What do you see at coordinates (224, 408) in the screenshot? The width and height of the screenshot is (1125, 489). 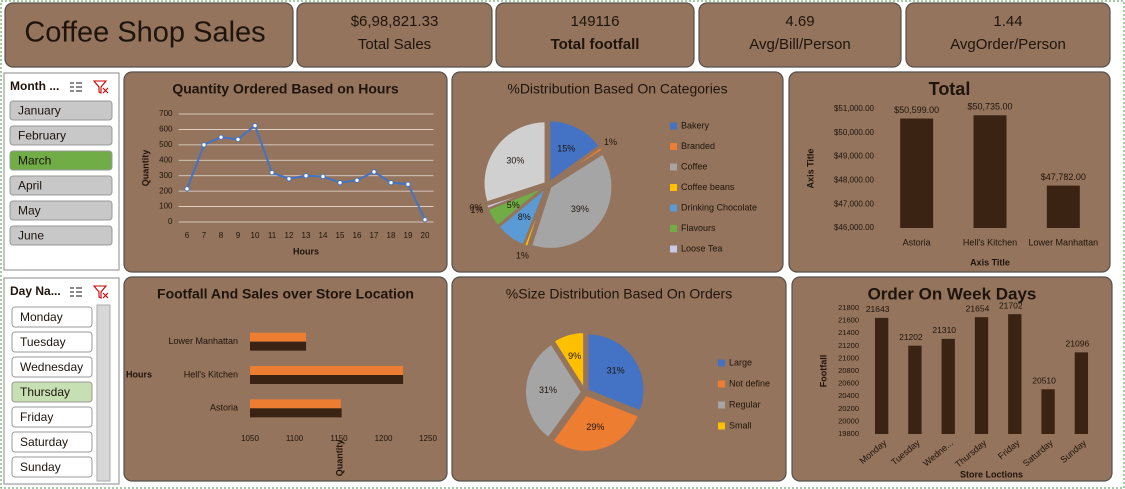 I see `y-tick-label: Astoria` at bounding box center [224, 408].